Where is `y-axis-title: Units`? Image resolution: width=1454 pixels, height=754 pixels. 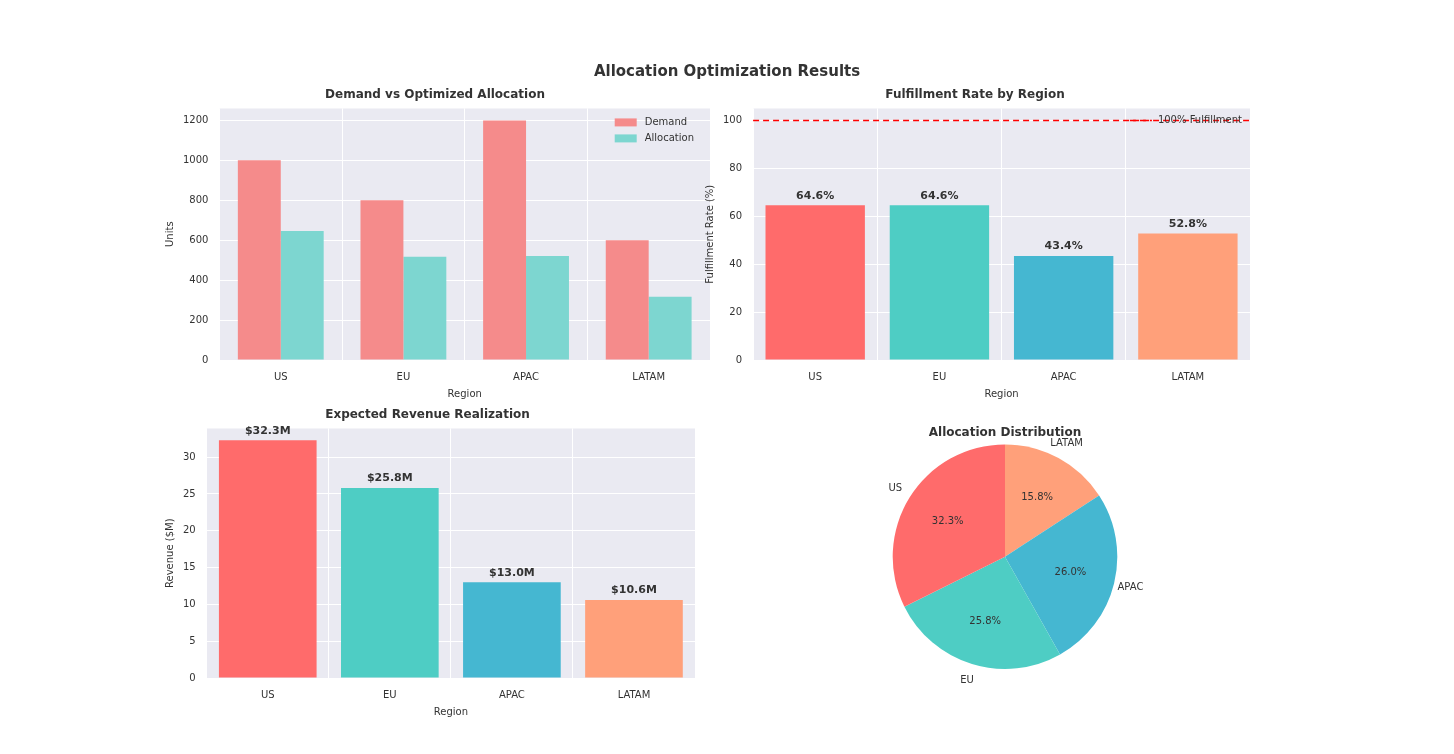 y-axis-title: Units is located at coordinates (169, 234).